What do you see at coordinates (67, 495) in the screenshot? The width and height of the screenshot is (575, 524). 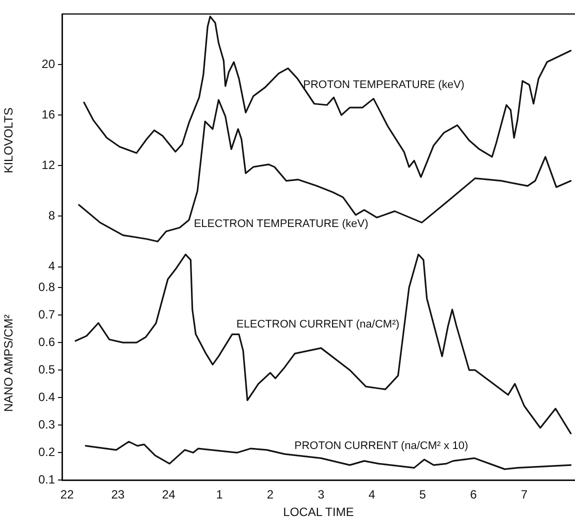 I see `x-tick-label: 22` at bounding box center [67, 495].